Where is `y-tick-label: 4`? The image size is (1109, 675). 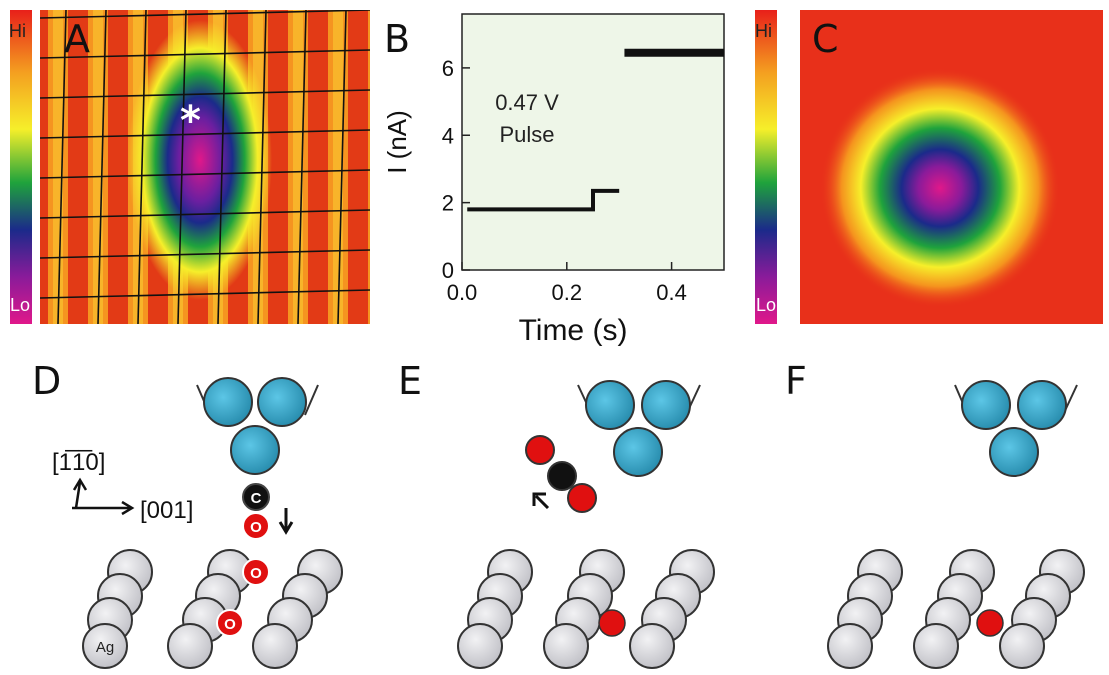 y-tick-label: 4 is located at coordinates (448, 135).